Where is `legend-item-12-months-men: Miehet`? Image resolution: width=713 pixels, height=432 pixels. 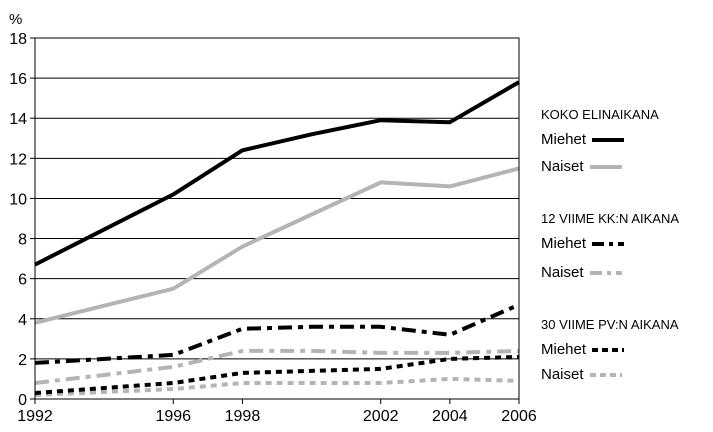
legend-item-12-months-men: Miehet is located at coordinates (583, 243).